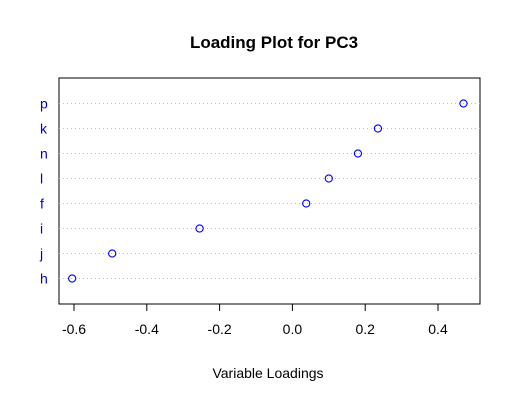 Image resolution: width=520 pixels, height=402 pixels. What do you see at coordinates (147, 329) in the screenshot?
I see `x-tick-label: -0.4` at bounding box center [147, 329].